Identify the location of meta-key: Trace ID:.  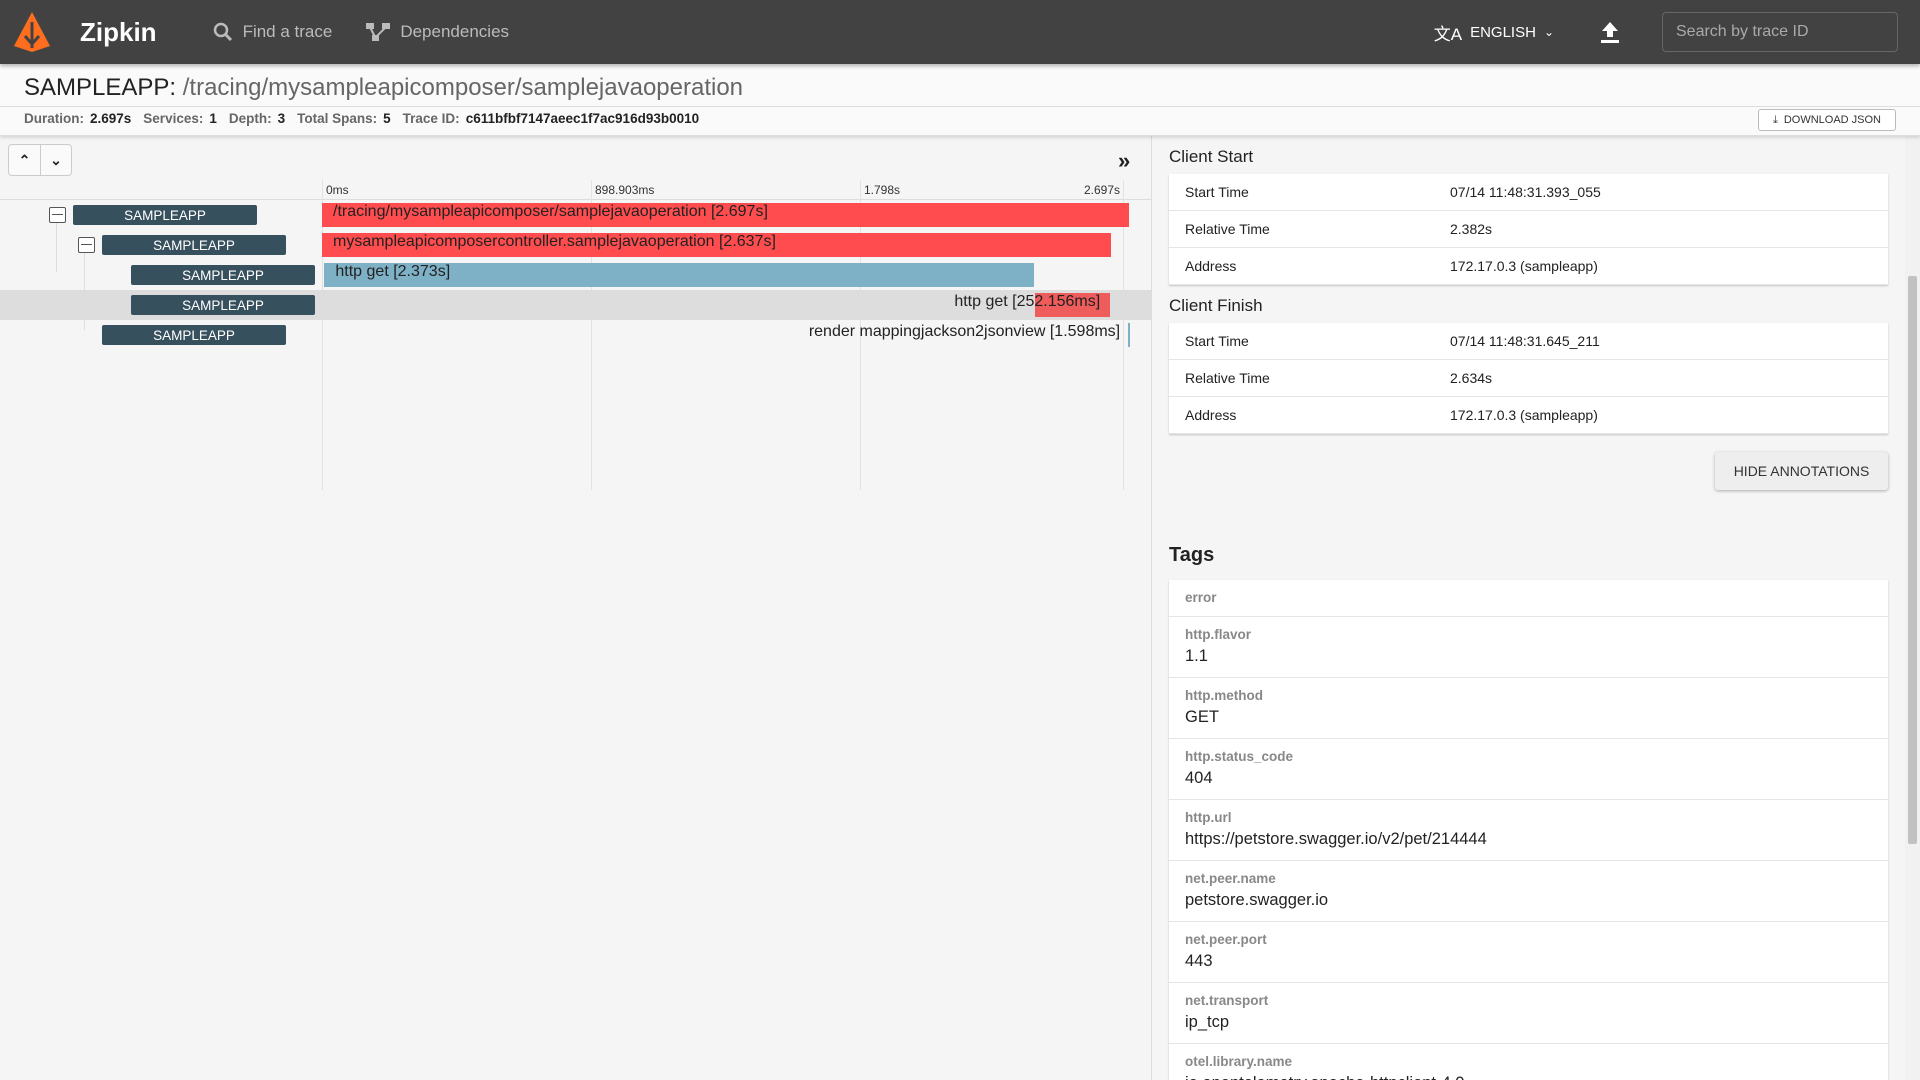
(431, 118).